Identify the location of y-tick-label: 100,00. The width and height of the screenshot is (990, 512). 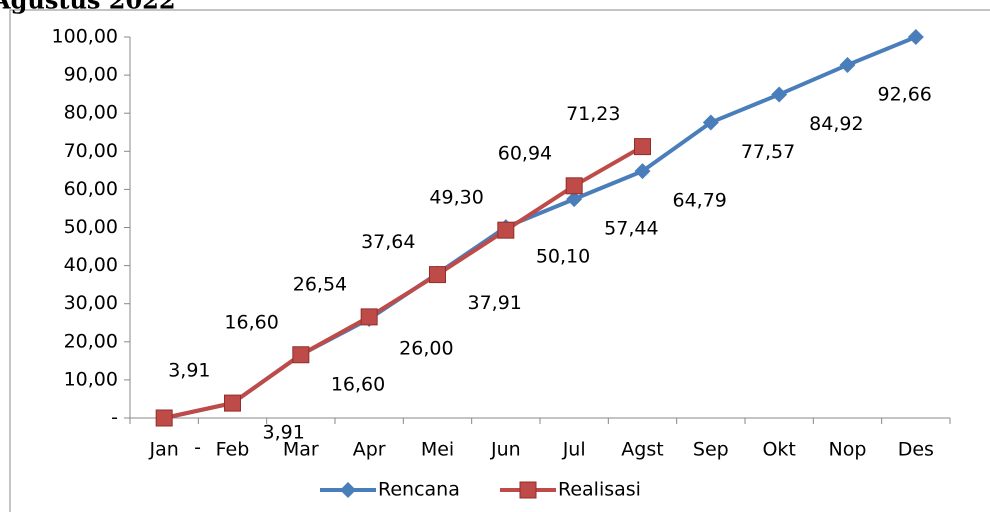
(85, 37).